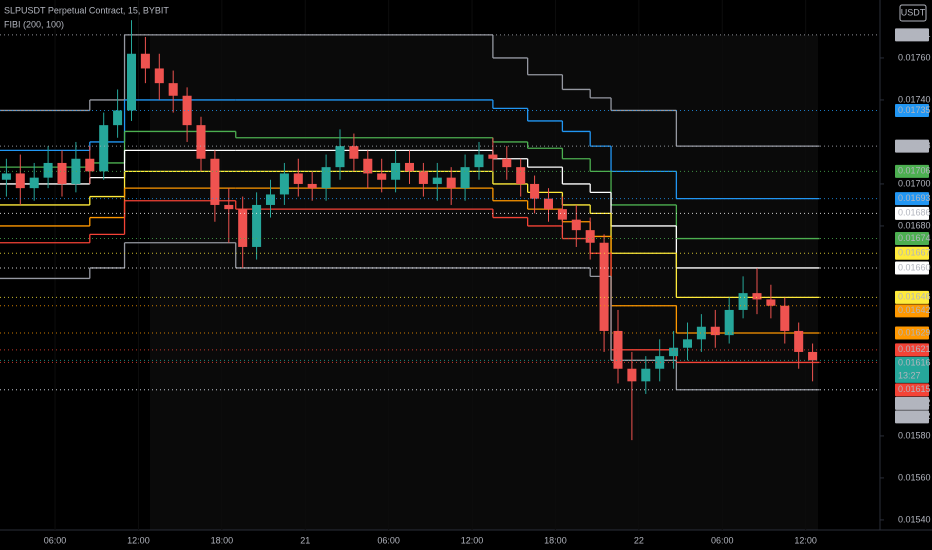 The height and width of the screenshot is (550, 932). I want to click on price-badge-label: 0.01718, so click(914, 146).